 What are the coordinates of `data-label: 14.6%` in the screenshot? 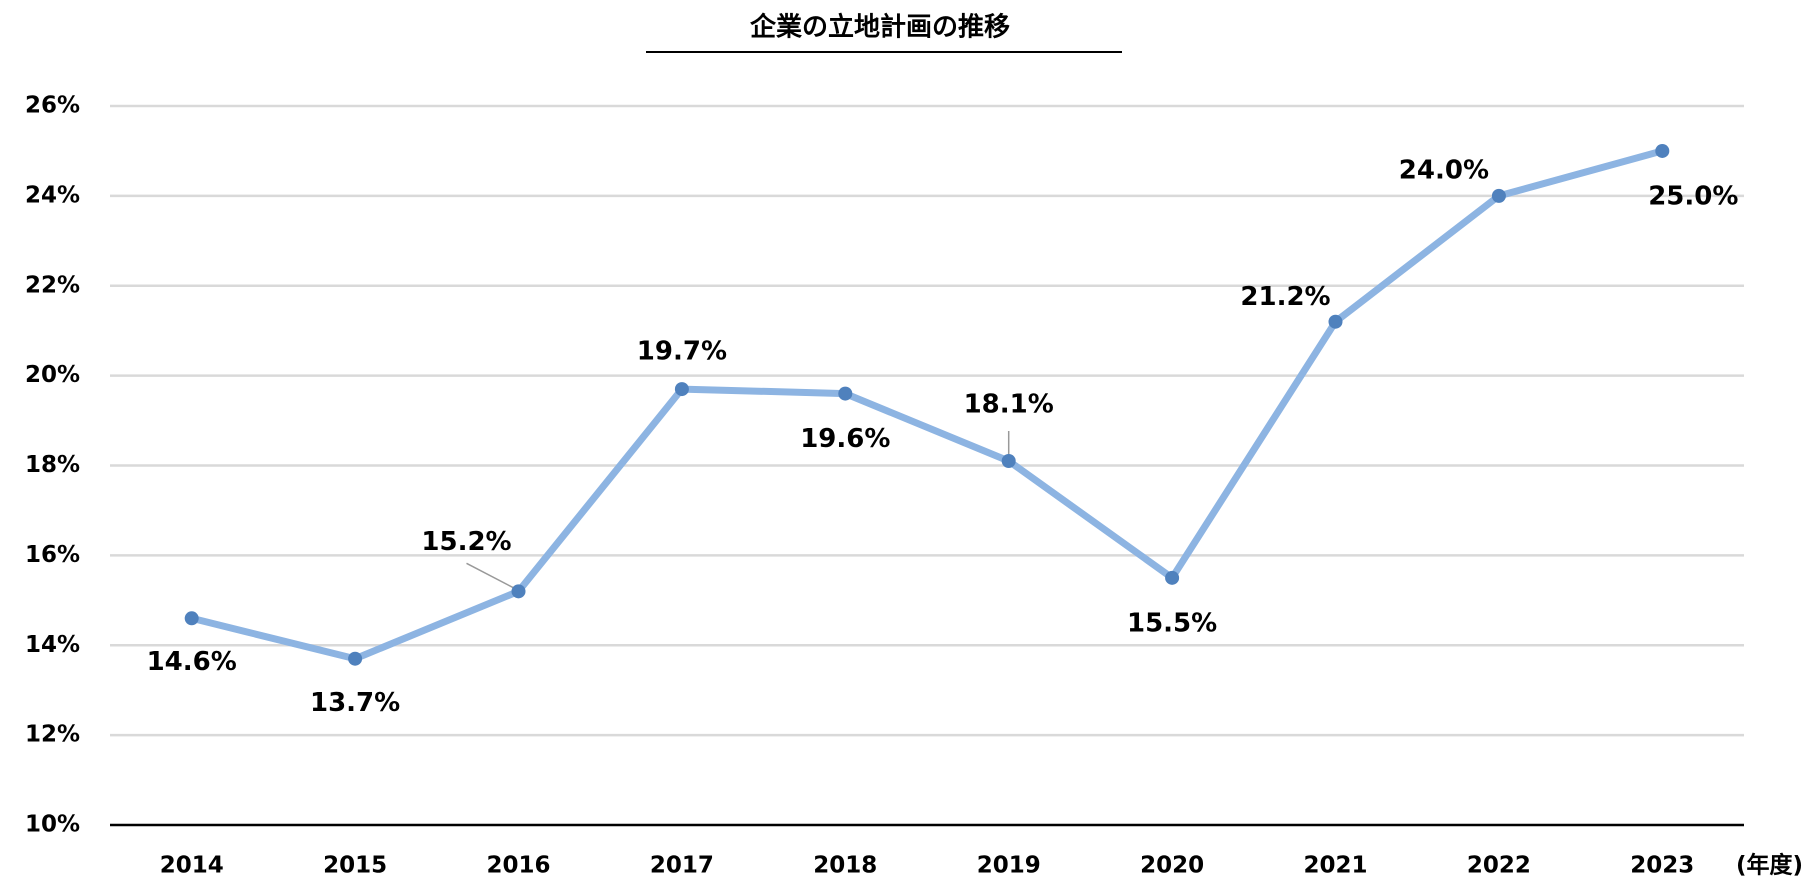 It's located at (192, 662).